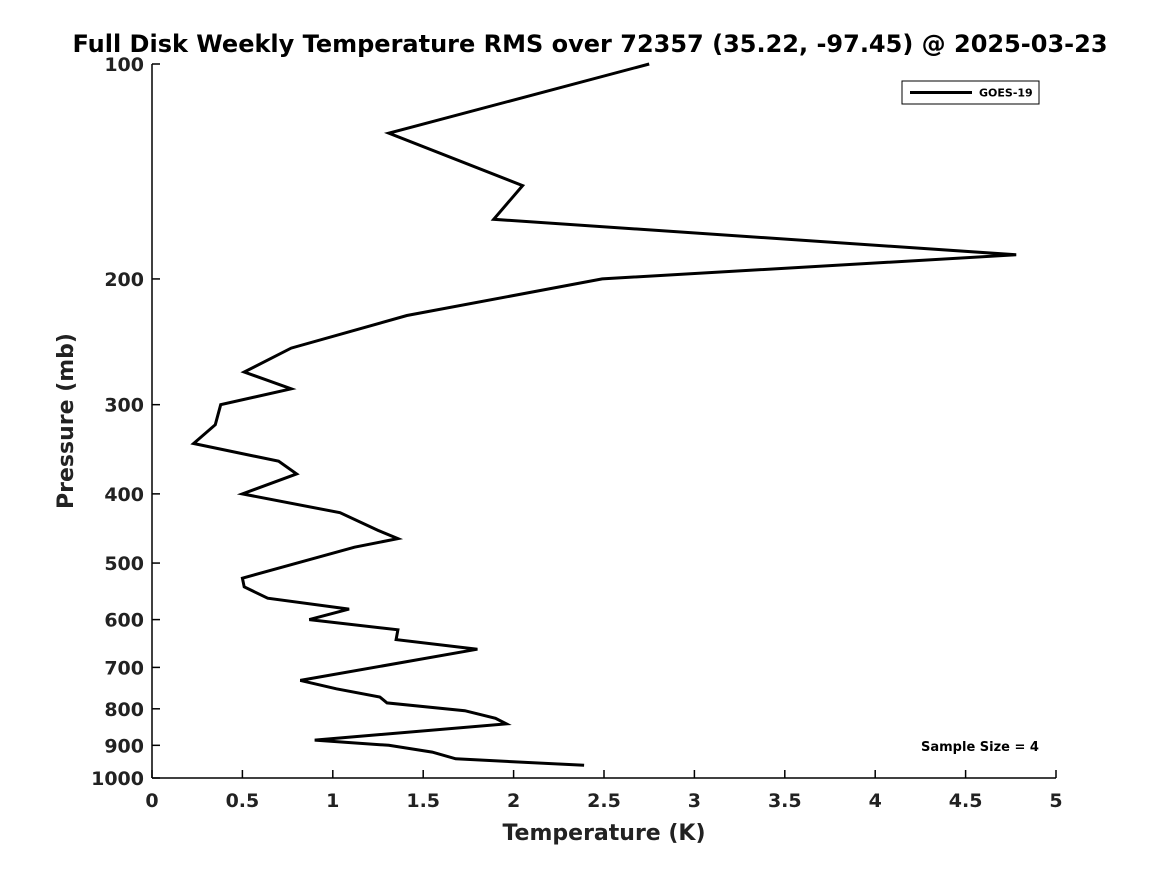 The image size is (1167, 875). I want to click on y-tick-label: 900, so click(124, 746).